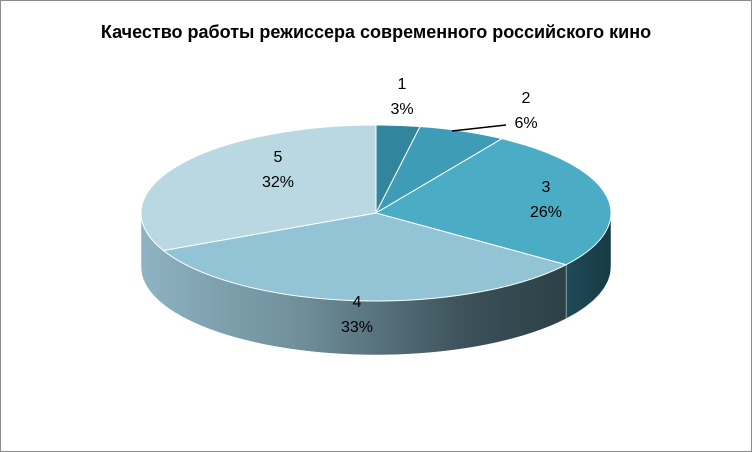  Describe the element at coordinates (526, 98) in the screenshot. I see `slice-category-label: 2` at that location.